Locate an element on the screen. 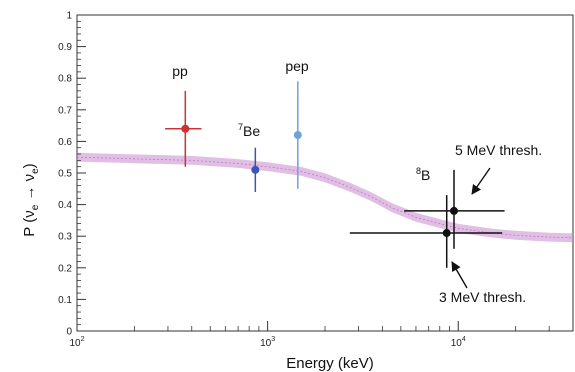 The height and width of the screenshot is (372, 575). y-tick-label: 0.7 is located at coordinates (65, 110).